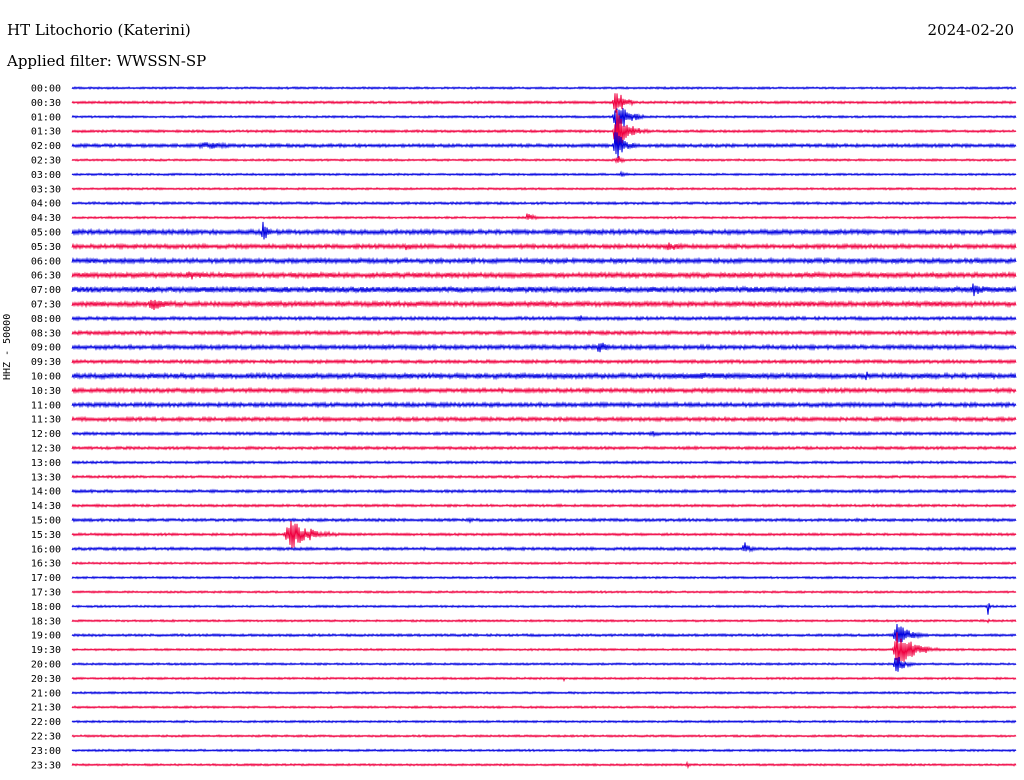  Describe the element at coordinates (46, 89) in the screenshot. I see `row-time-label: 00:00` at that location.